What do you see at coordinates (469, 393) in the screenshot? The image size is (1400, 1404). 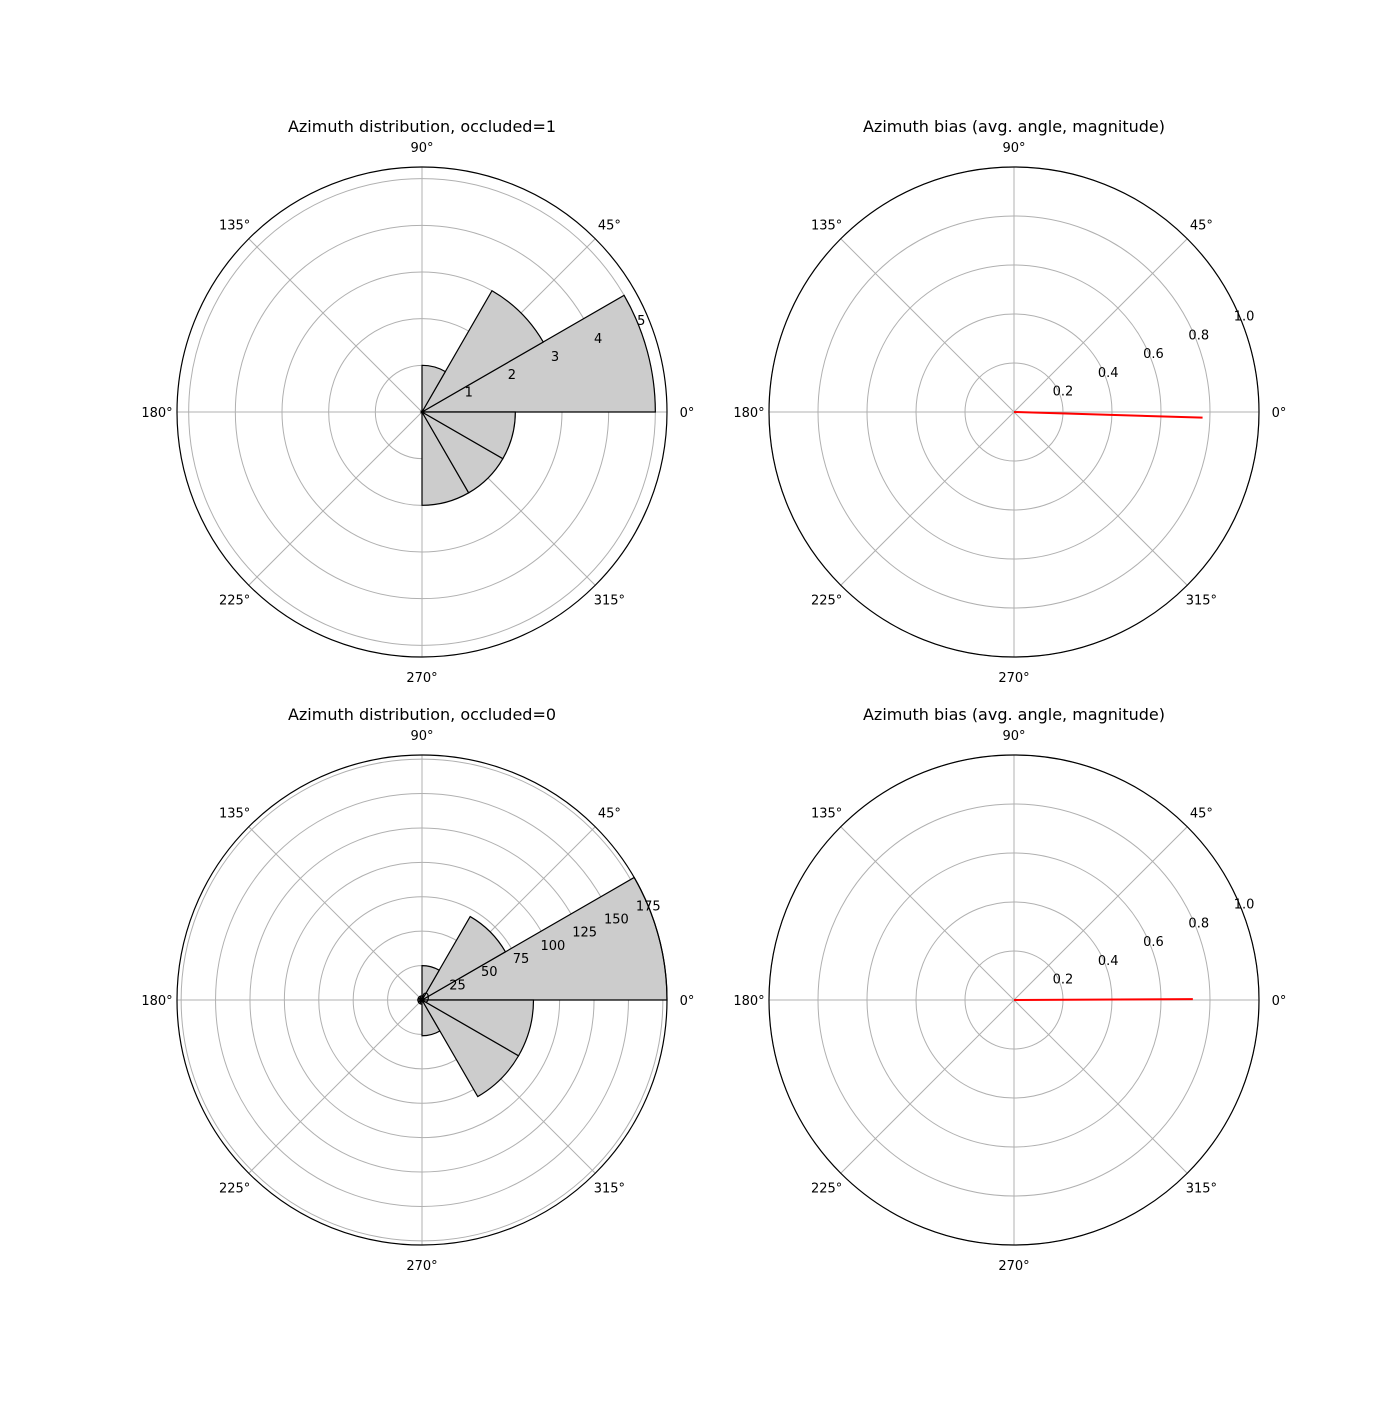 I see `radial-tick-label: 1` at bounding box center [469, 393].